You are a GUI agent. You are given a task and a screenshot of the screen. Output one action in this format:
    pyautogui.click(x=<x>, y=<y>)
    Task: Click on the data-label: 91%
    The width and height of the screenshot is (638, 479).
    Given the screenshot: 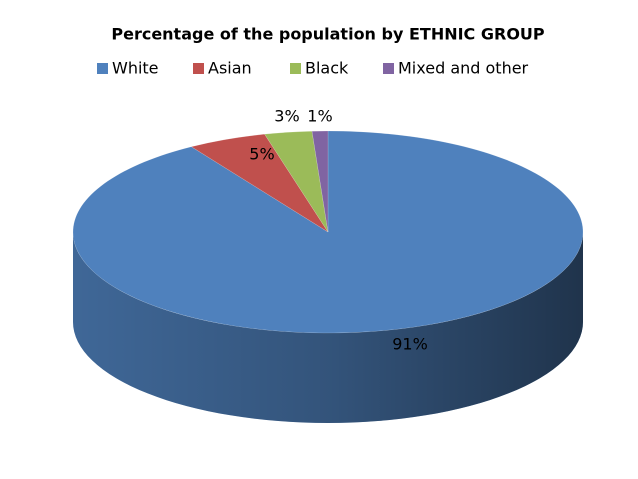 What is the action you would take?
    pyautogui.click(x=410, y=344)
    